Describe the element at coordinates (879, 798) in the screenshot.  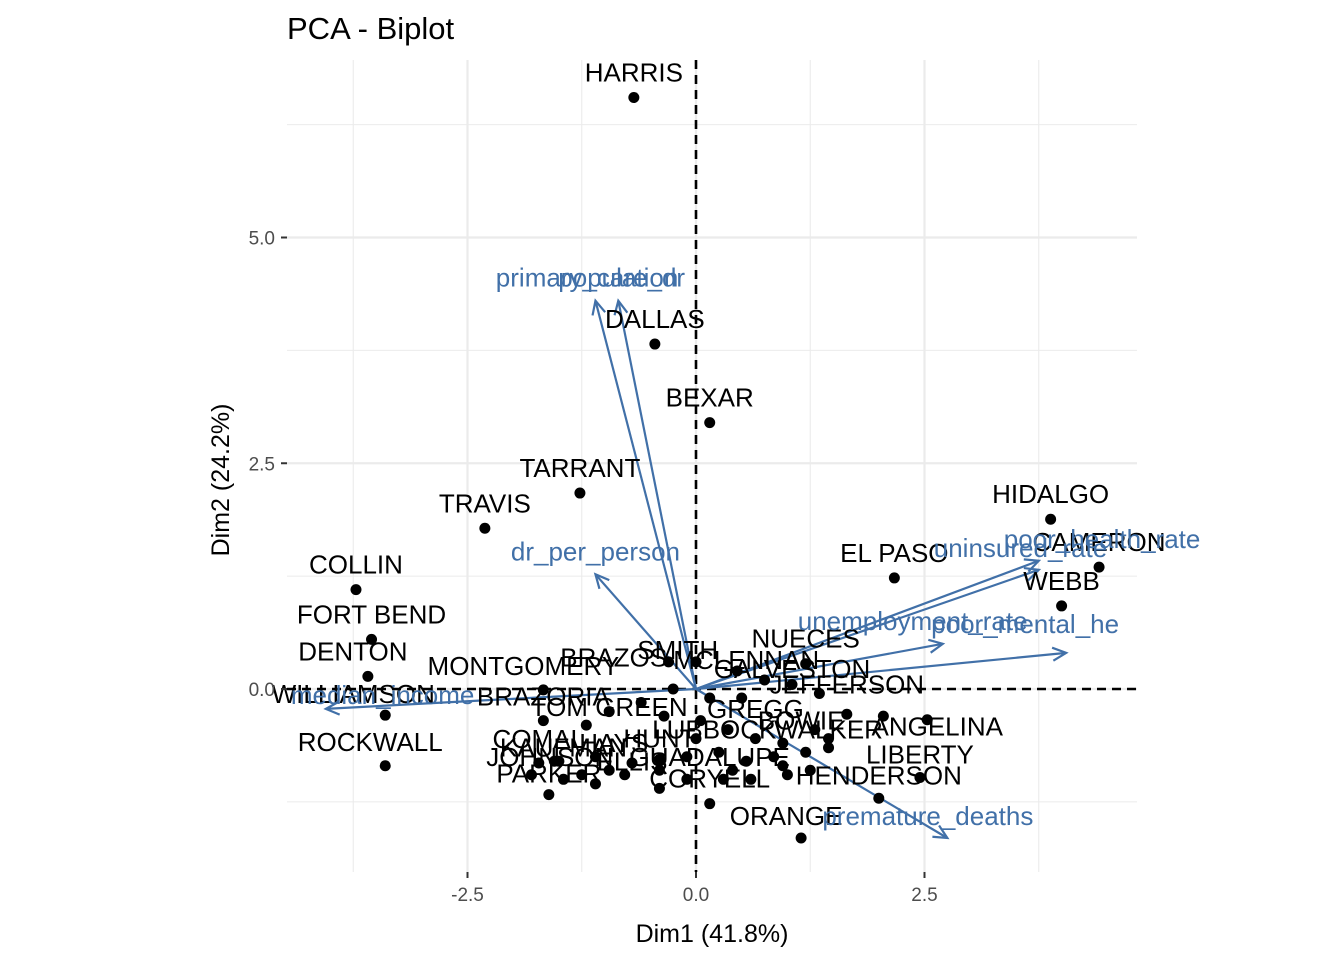
I see `point-henderson` at that location.